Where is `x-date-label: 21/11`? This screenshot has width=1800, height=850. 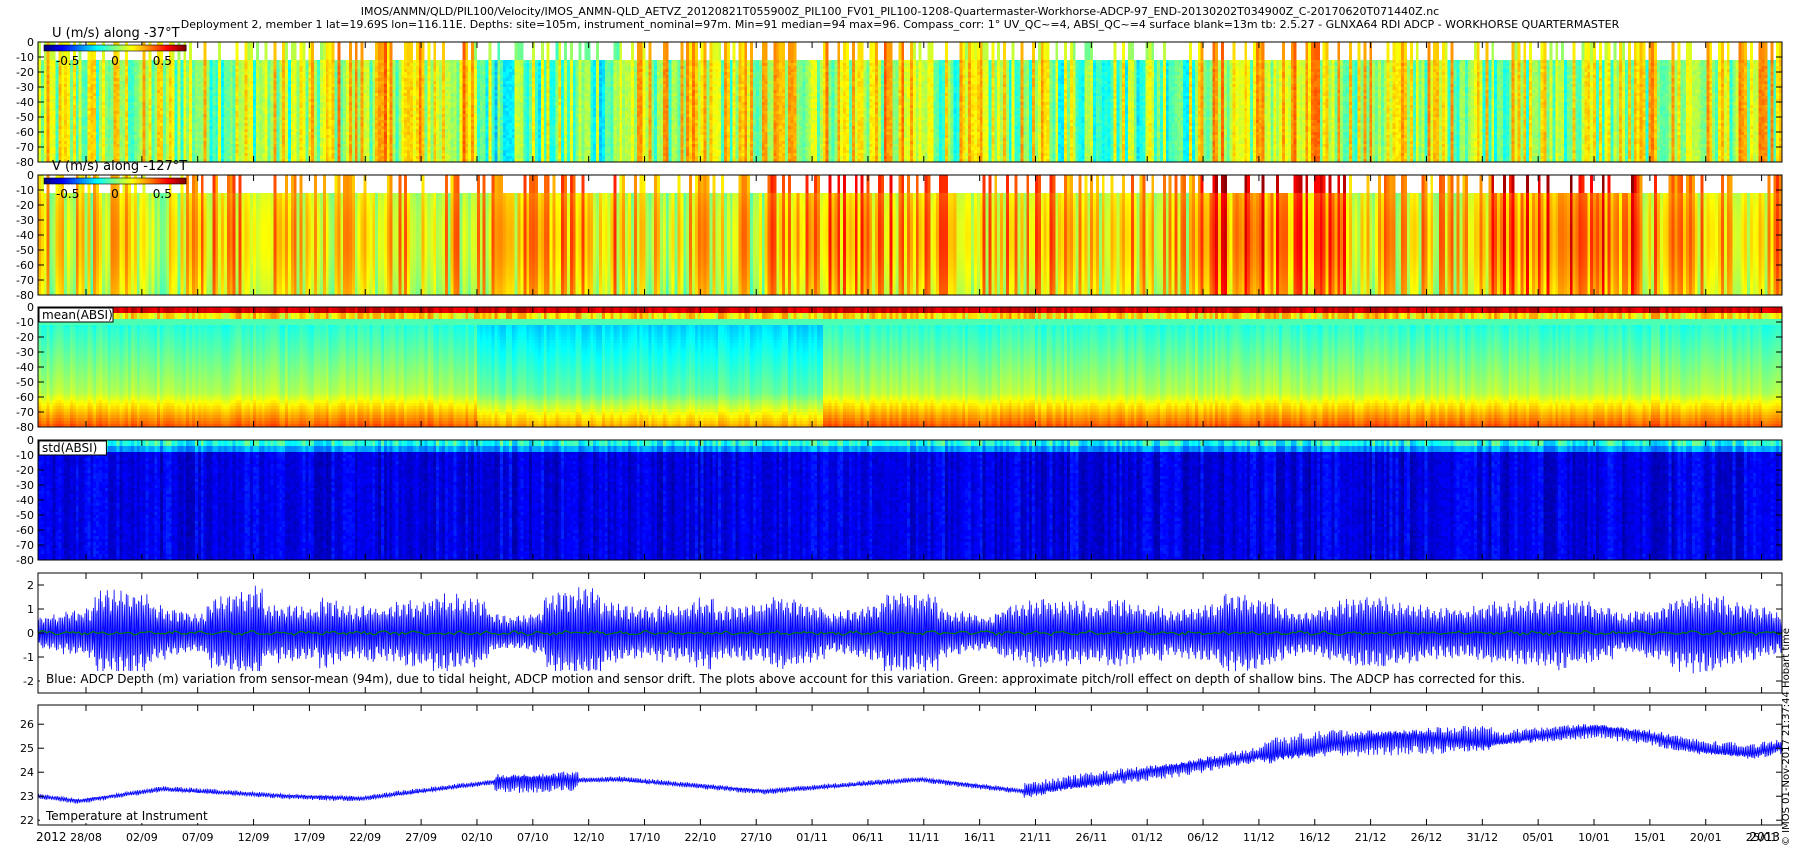
x-date-label: 21/11 is located at coordinates (1036, 837).